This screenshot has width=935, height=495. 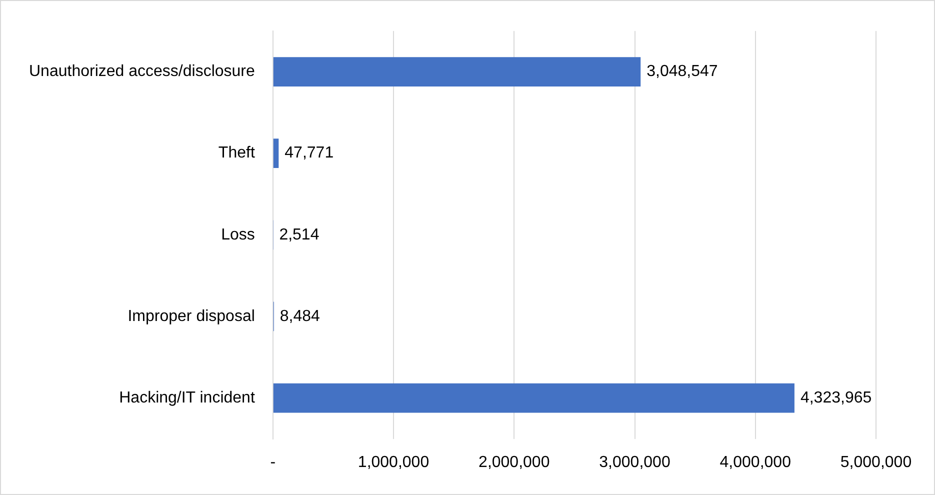 I want to click on x-tick-label: 4,000,000, so click(x=756, y=462).